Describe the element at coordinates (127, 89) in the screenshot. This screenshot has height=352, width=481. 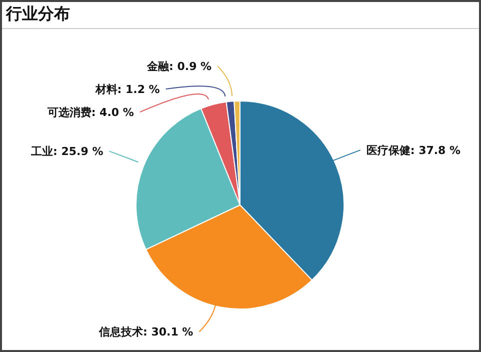
I see `slice-label: 材料: 1.2 %` at that location.